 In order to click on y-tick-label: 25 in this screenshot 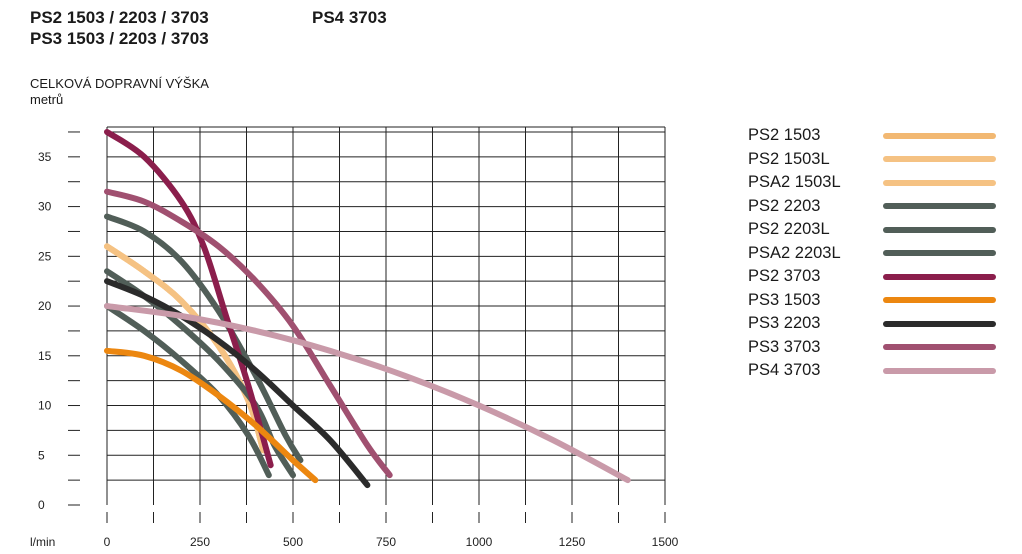, I will do `click(45, 256)`.